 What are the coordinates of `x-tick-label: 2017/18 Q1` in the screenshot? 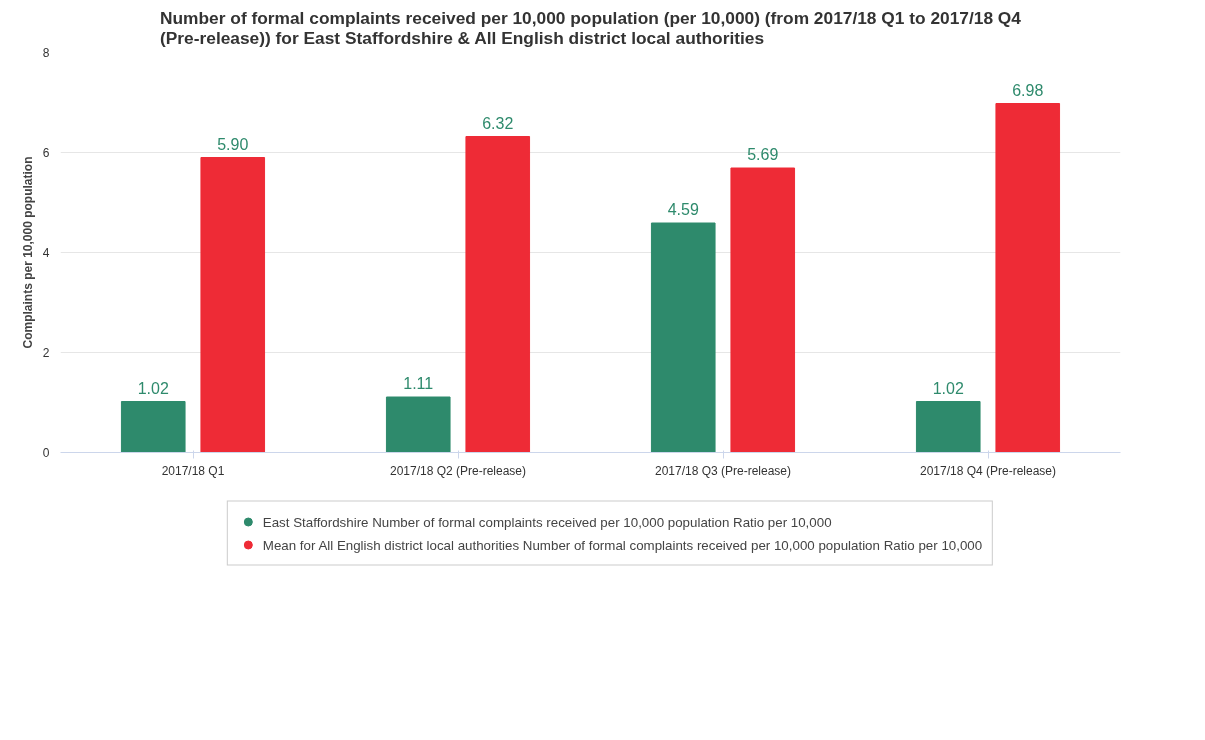 It's located at (193, 470).